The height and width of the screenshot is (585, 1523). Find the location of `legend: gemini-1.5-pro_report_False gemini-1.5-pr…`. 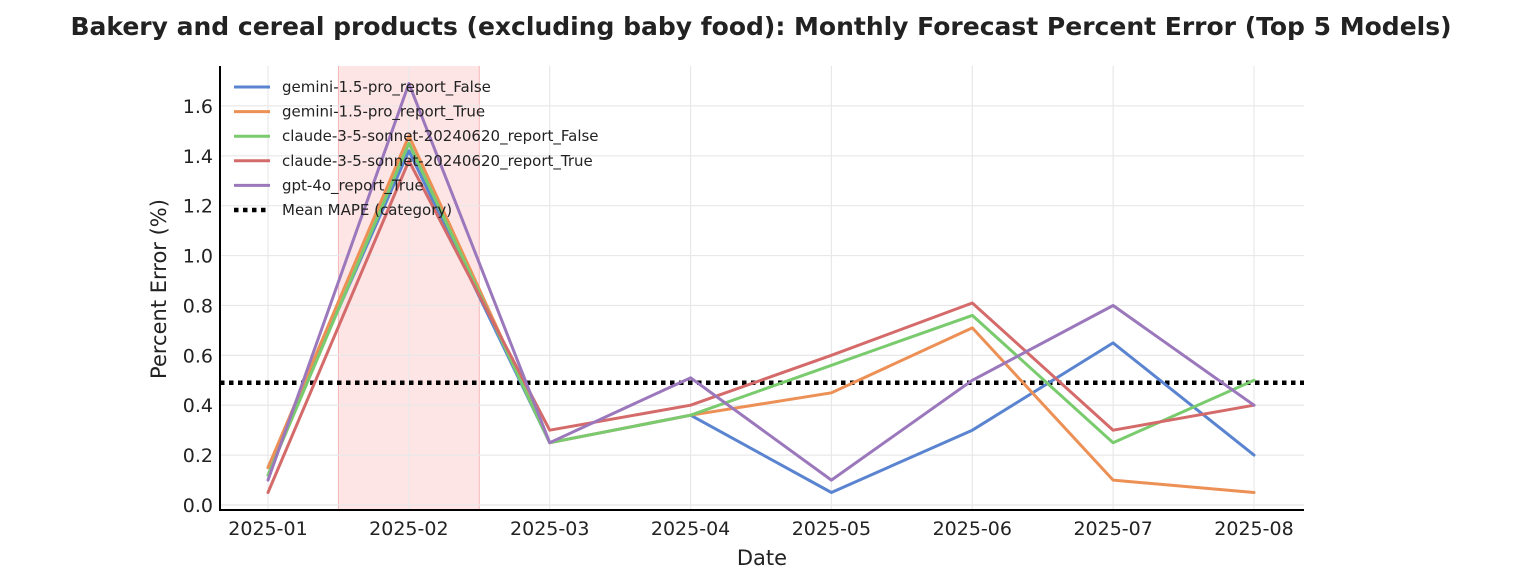

legend: gemini-1.5-pro_report_False gemini-1.5-pr… is located at coordinates (416, 148).